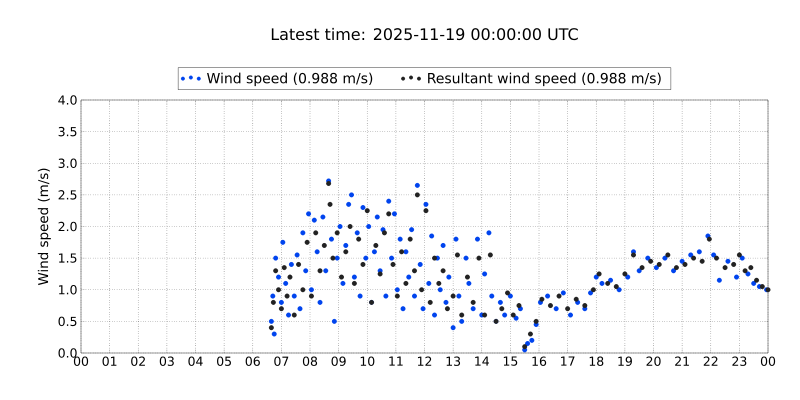 The width and height of the screenshot is (800, 400). What do you see at coordinates (281, 361) in the screenshot?
I see `x-tick-label: 07` at bounding box center [281, 361].